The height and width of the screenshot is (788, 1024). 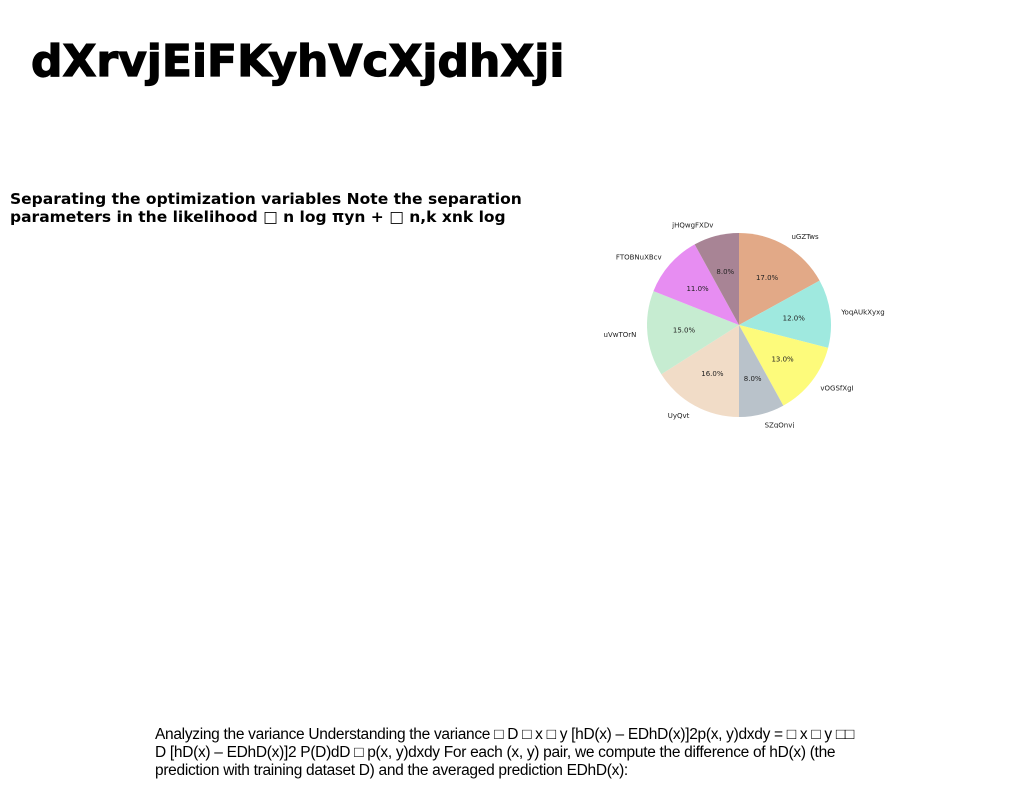 I want to click on pie-slice-FTOBNuXBcv, so click(x=696, y=284).